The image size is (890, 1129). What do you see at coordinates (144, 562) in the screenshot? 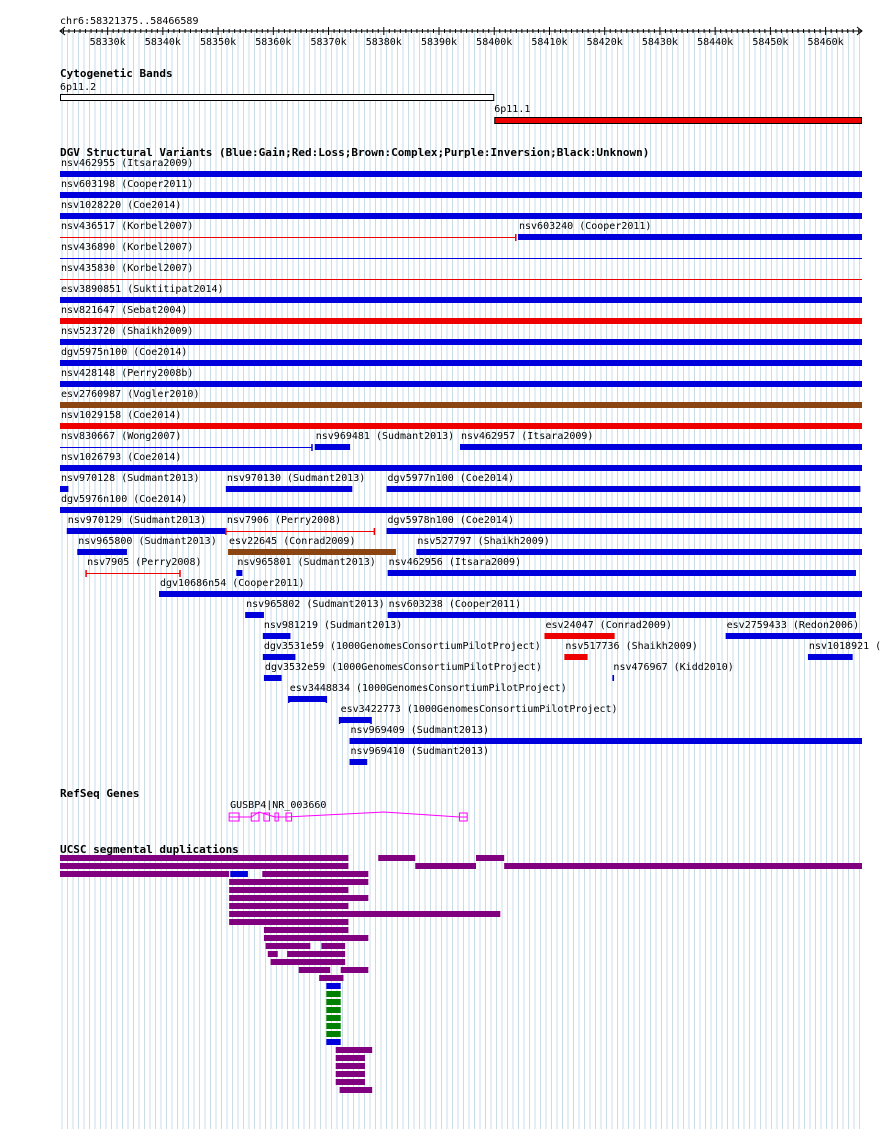
I see `variant-label: nsv7905 (Perry2008)` at bounding box center [144, 562].